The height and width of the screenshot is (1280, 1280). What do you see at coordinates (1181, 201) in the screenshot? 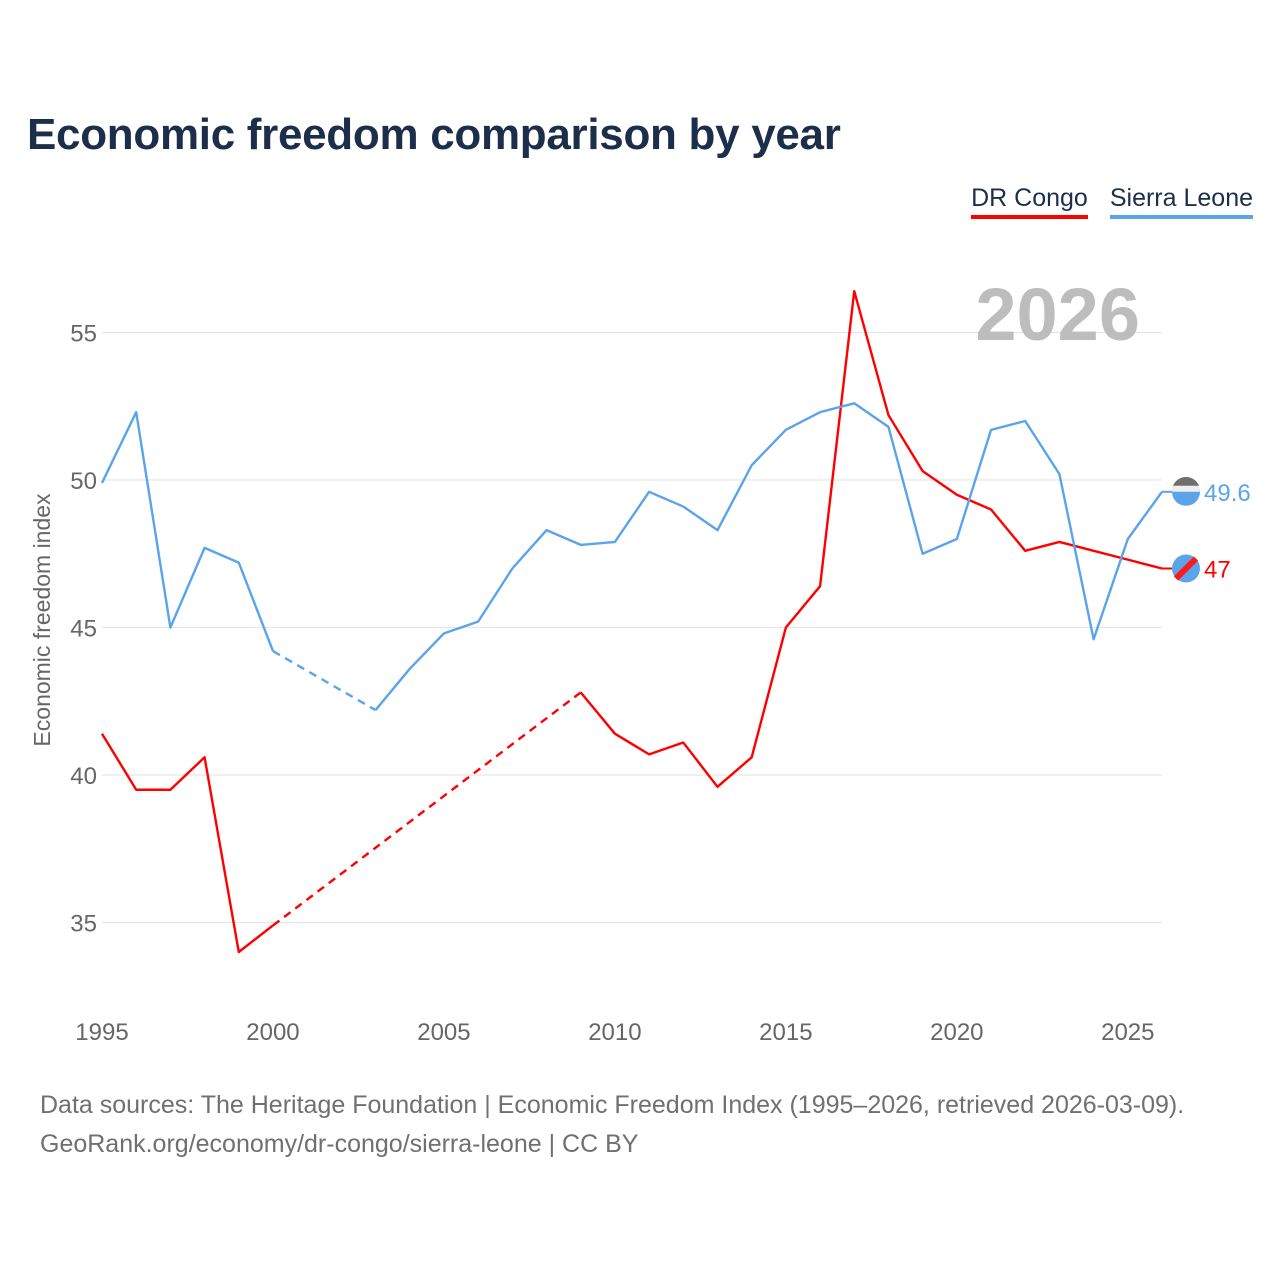
I see `legend-item-sierra-leone: Sierra Leone` at bounding box center [1181, 201].